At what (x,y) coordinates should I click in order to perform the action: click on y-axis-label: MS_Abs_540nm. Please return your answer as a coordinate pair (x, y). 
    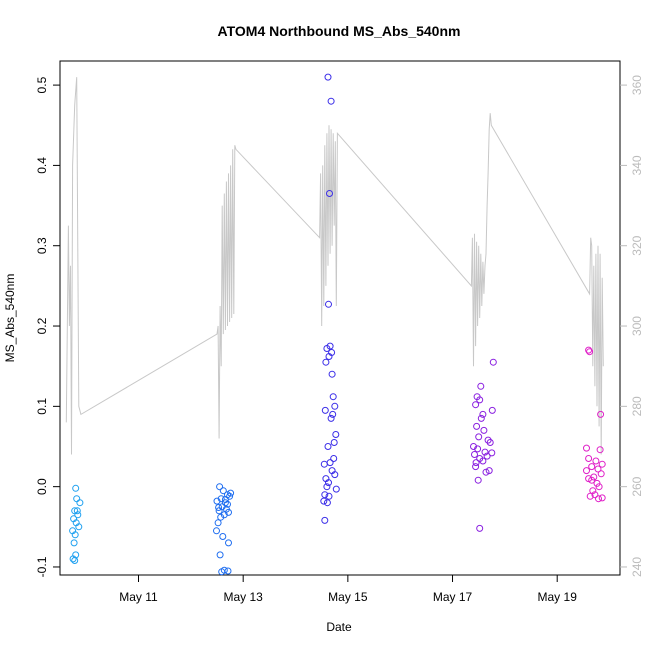
    Looking at the image, I should click on (10, 318).